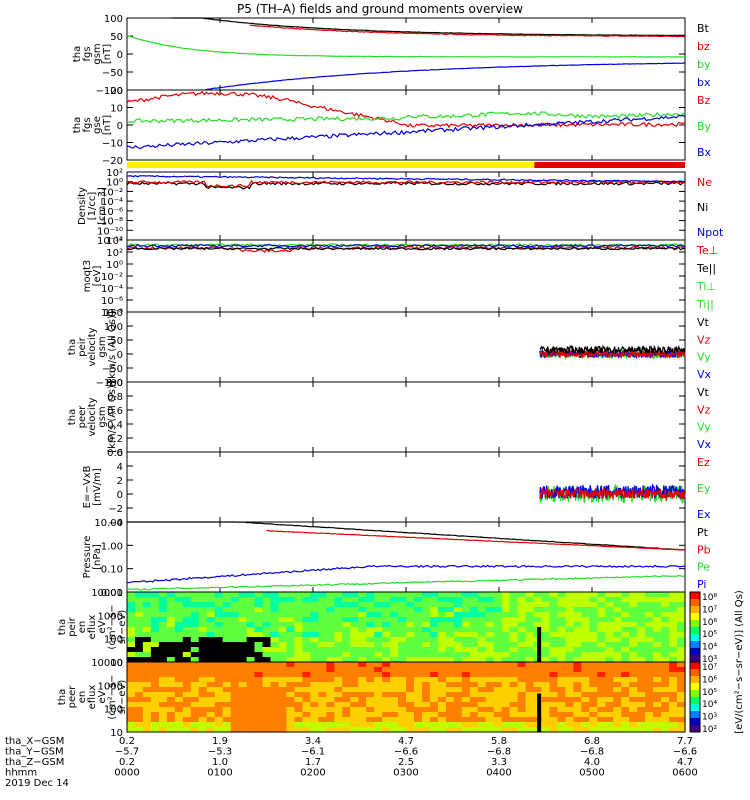  I want to click on series-pt, so click(406, 536).